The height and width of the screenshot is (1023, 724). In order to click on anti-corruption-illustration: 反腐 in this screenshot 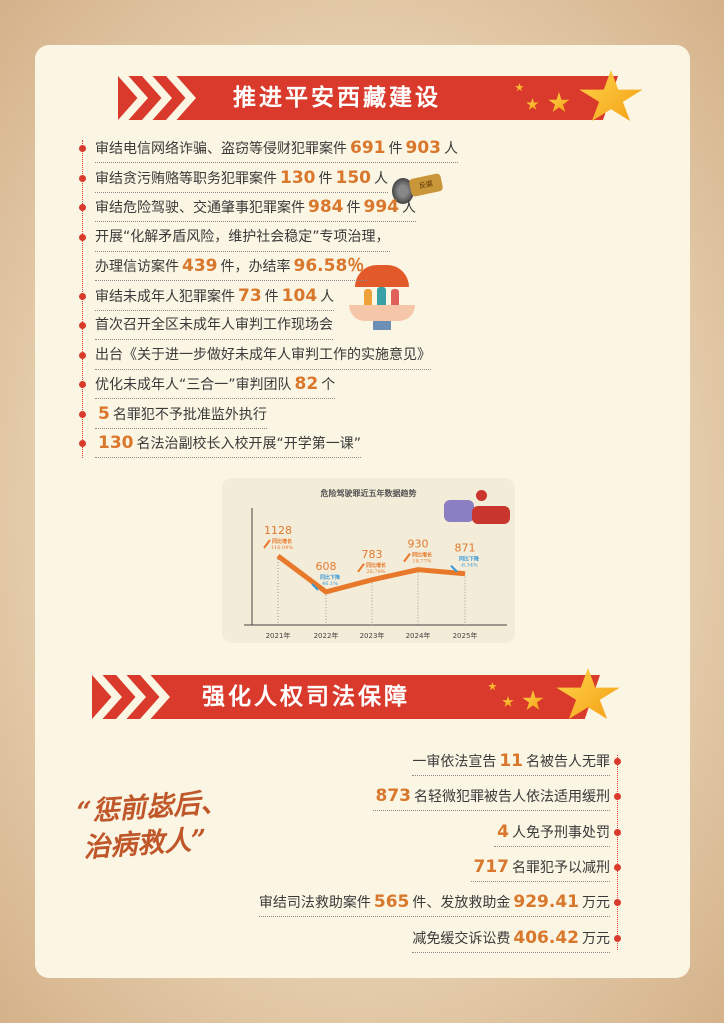, I will do `click(418, 191)`.